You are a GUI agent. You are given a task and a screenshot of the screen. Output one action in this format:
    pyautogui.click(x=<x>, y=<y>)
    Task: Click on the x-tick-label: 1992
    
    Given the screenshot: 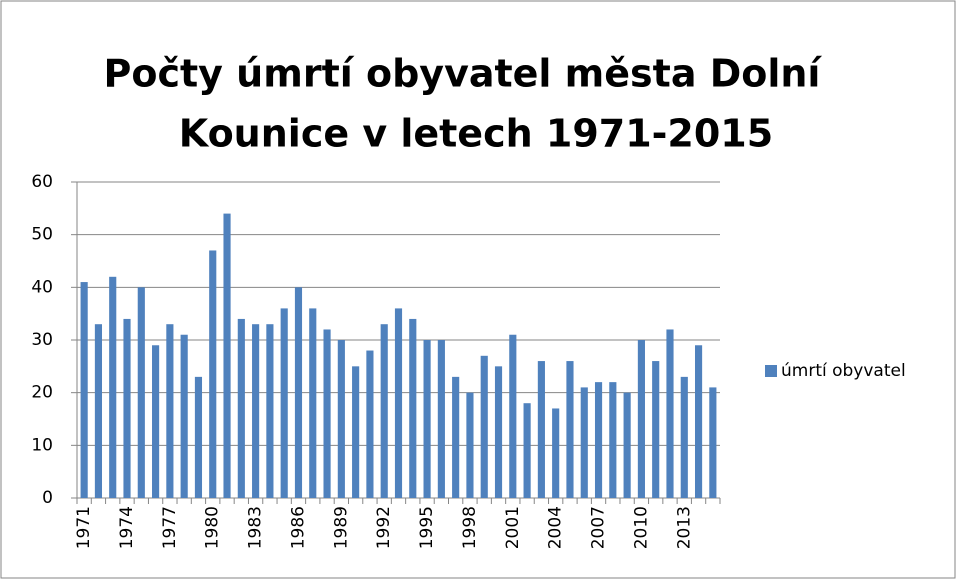 What is the action you would take?
    pyautogui.click(x=384, y=527)
    